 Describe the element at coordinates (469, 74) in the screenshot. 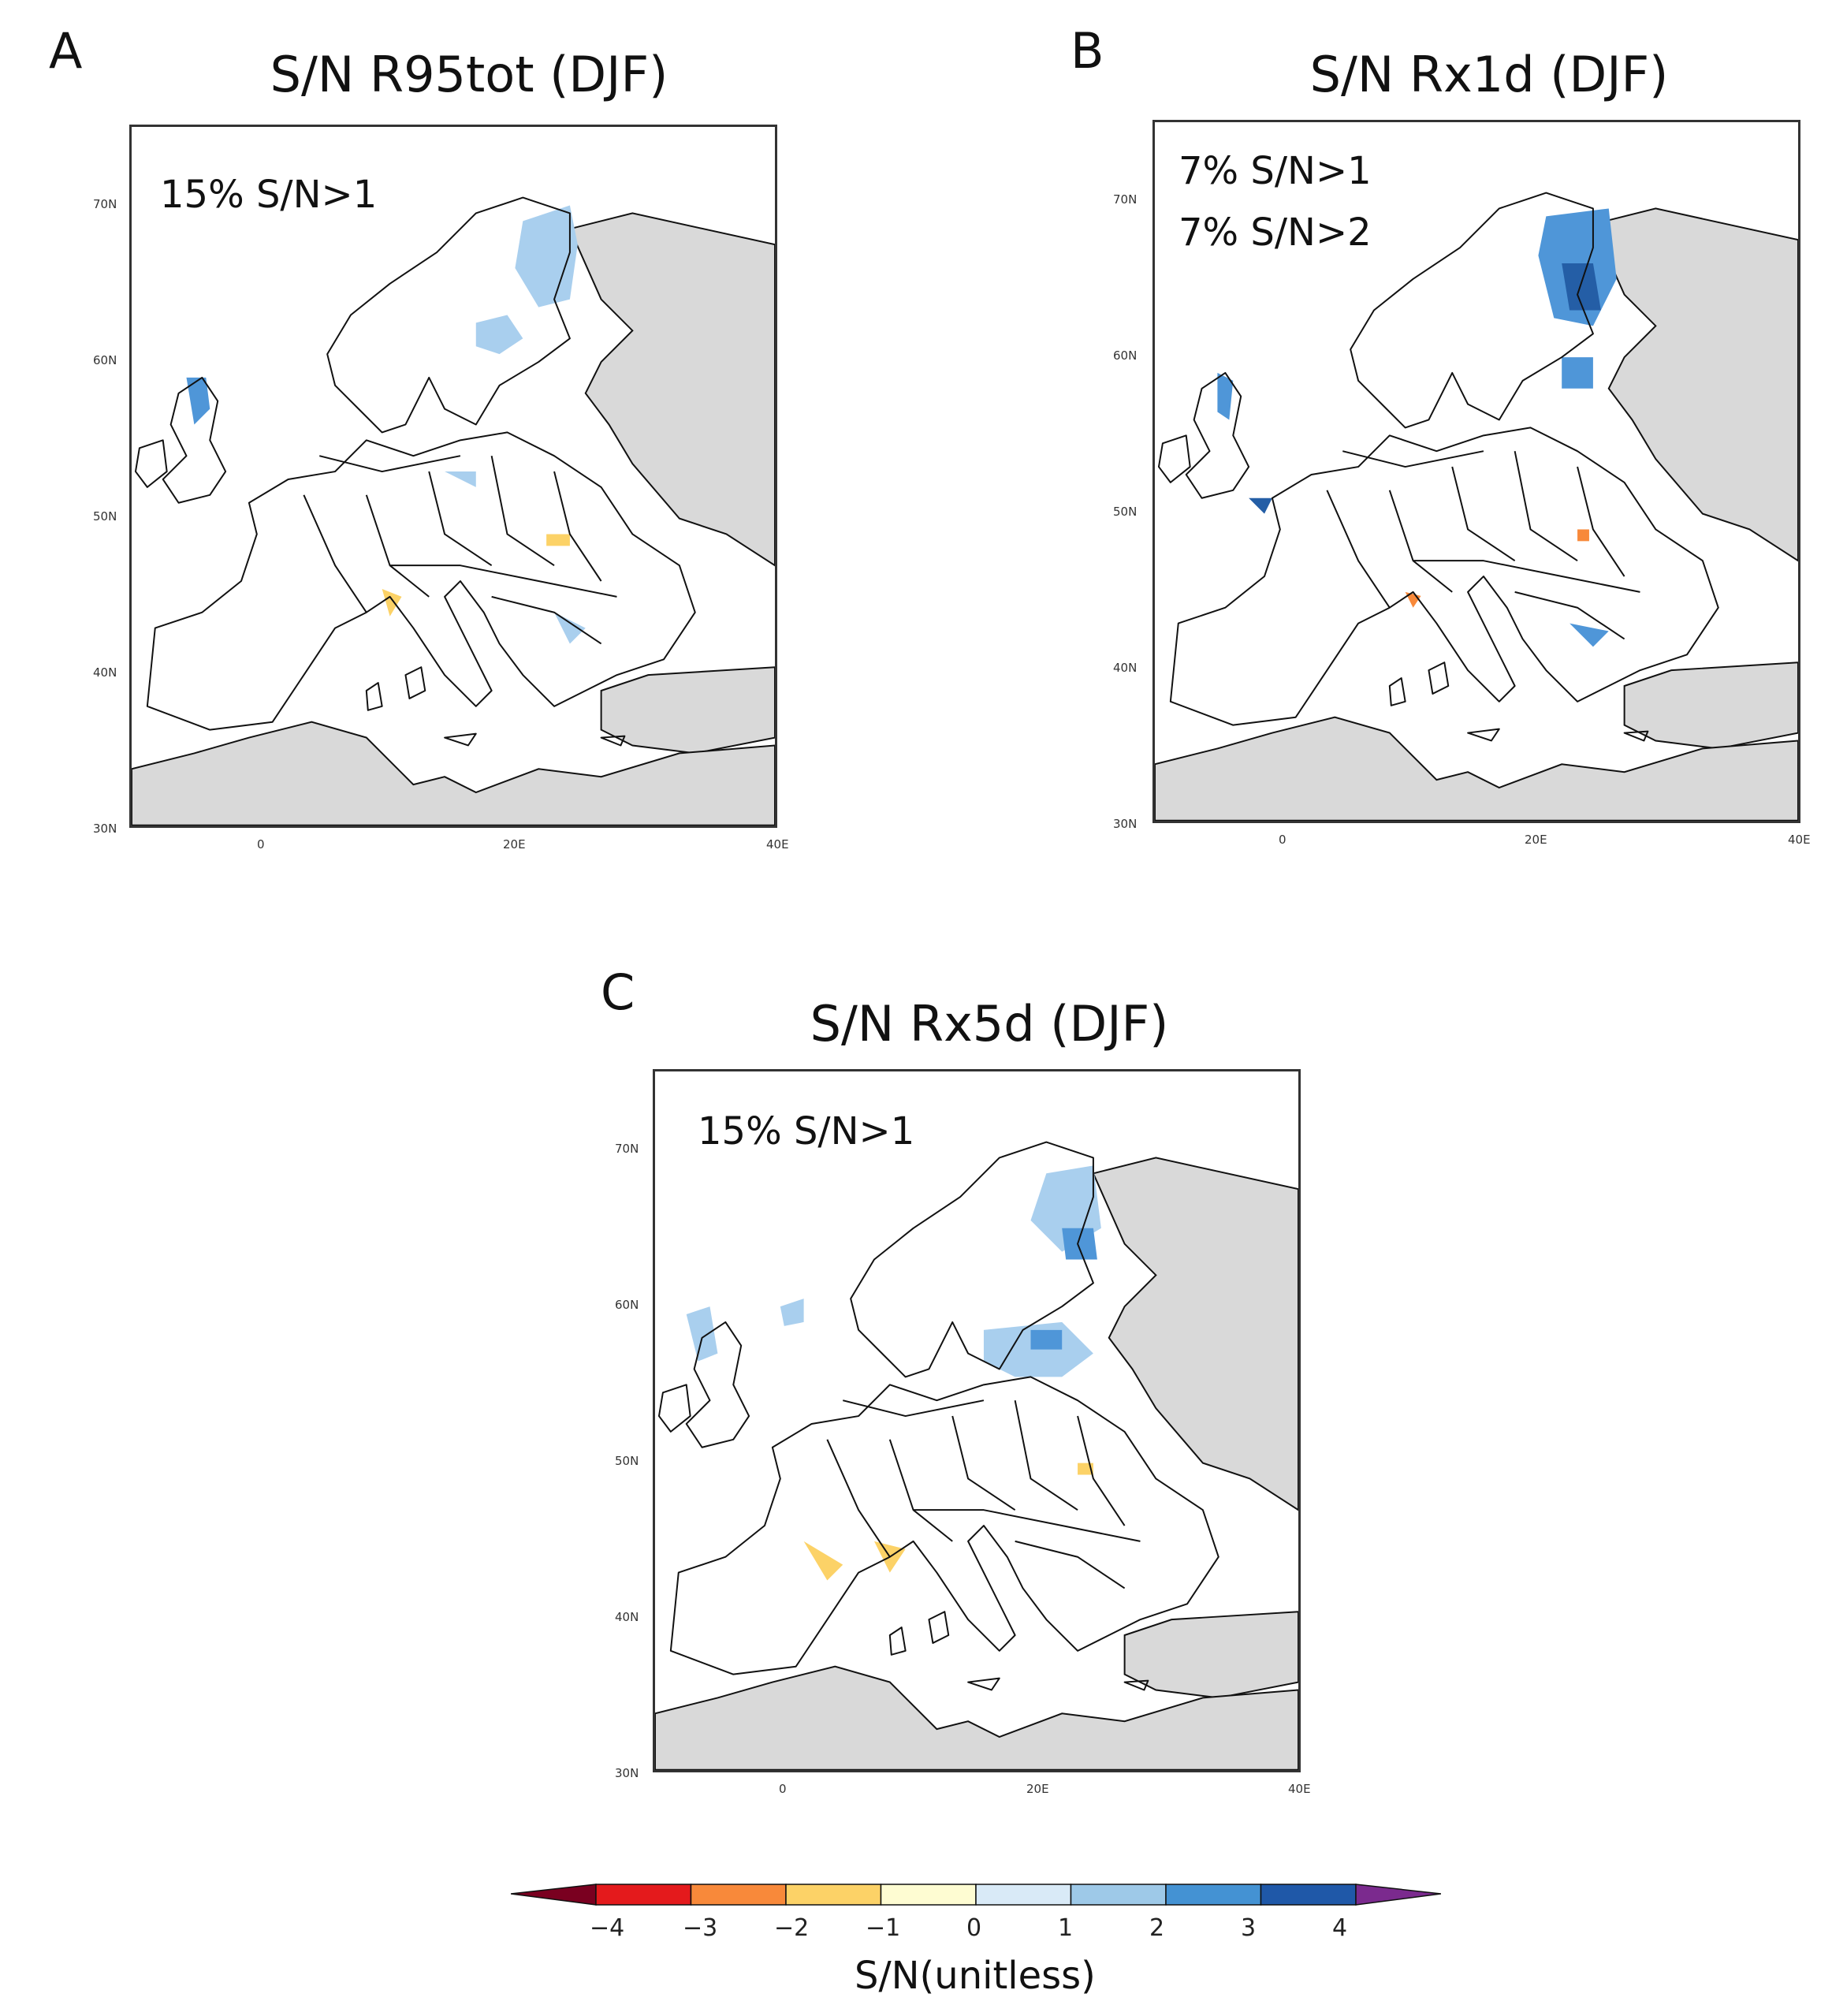

I see `panel-title: S/N R95tot (DJF)` at that location.